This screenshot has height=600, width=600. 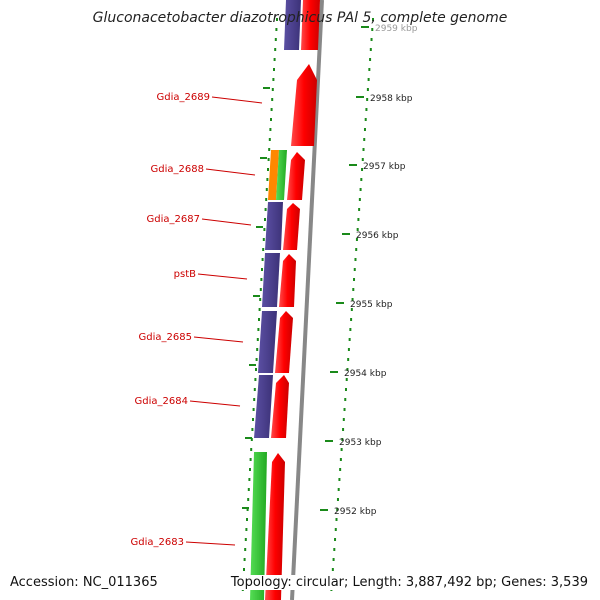 I want to click on gene-label-gdia_2685: Gdia_2685, so click(x=165, y=337).